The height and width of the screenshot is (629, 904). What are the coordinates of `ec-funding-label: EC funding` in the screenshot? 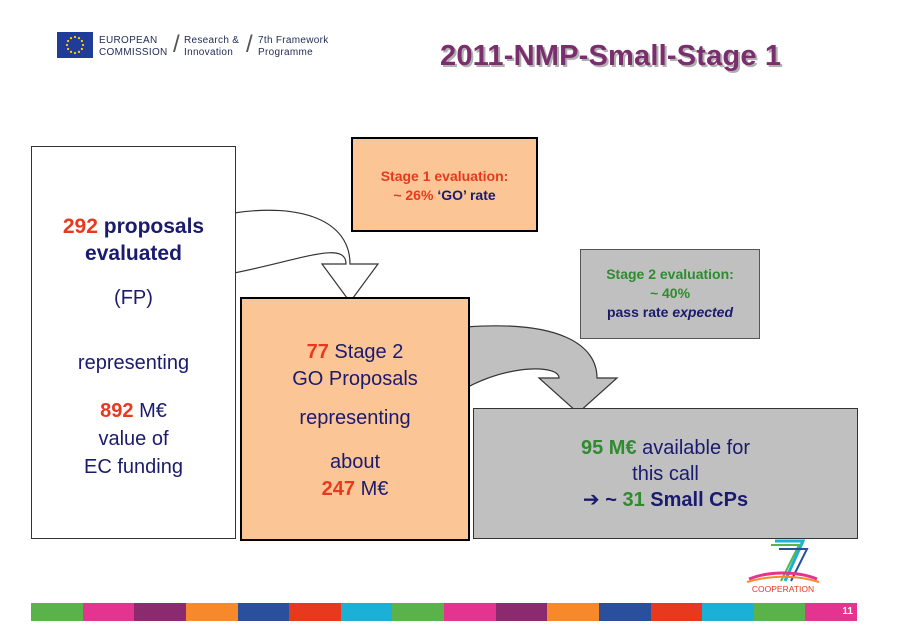 It's located at (133, 467).